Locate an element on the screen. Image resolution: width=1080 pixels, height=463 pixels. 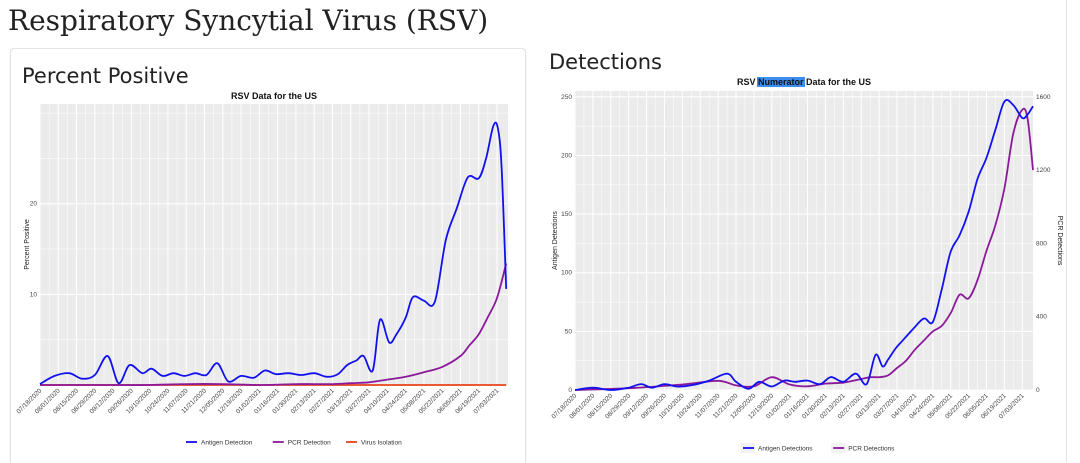
legend-item: Virus Isolation is located at coordinates (374, 443).